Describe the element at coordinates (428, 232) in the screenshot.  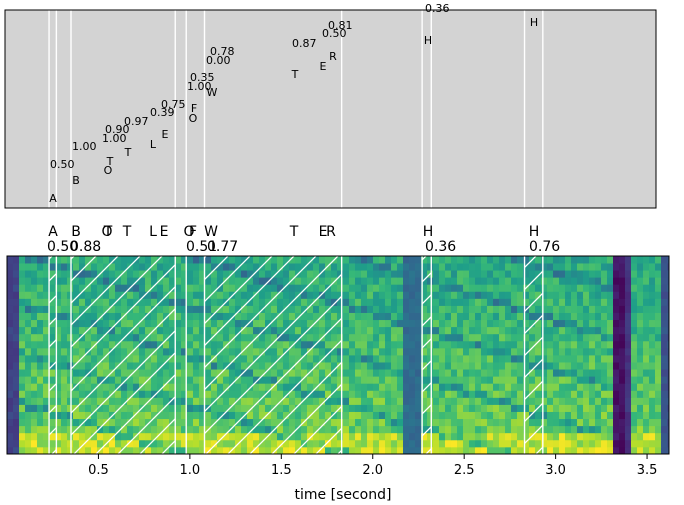
I see `segment-letter: H` at that location.